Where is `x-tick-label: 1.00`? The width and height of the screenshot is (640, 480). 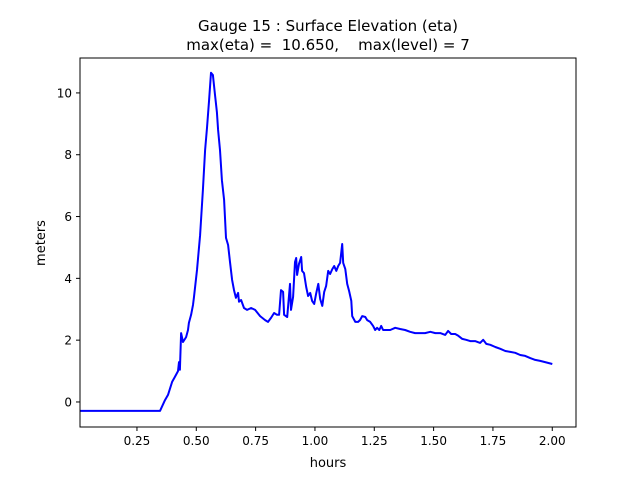 x-tick-label: 1.00 is located at coordinates (315, 441).